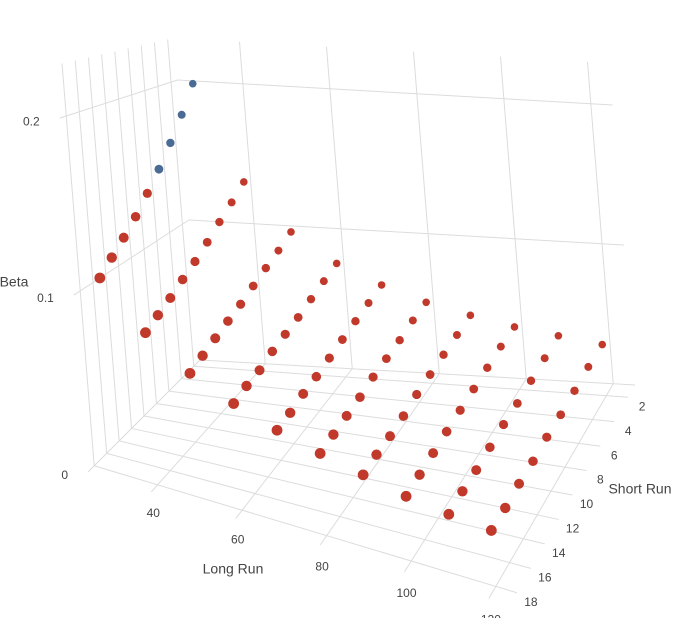  What do you see at coordinates (639, 489) in the screenshot?
I see `y-axis-title: Short Run` at bounding box center [639, 489].